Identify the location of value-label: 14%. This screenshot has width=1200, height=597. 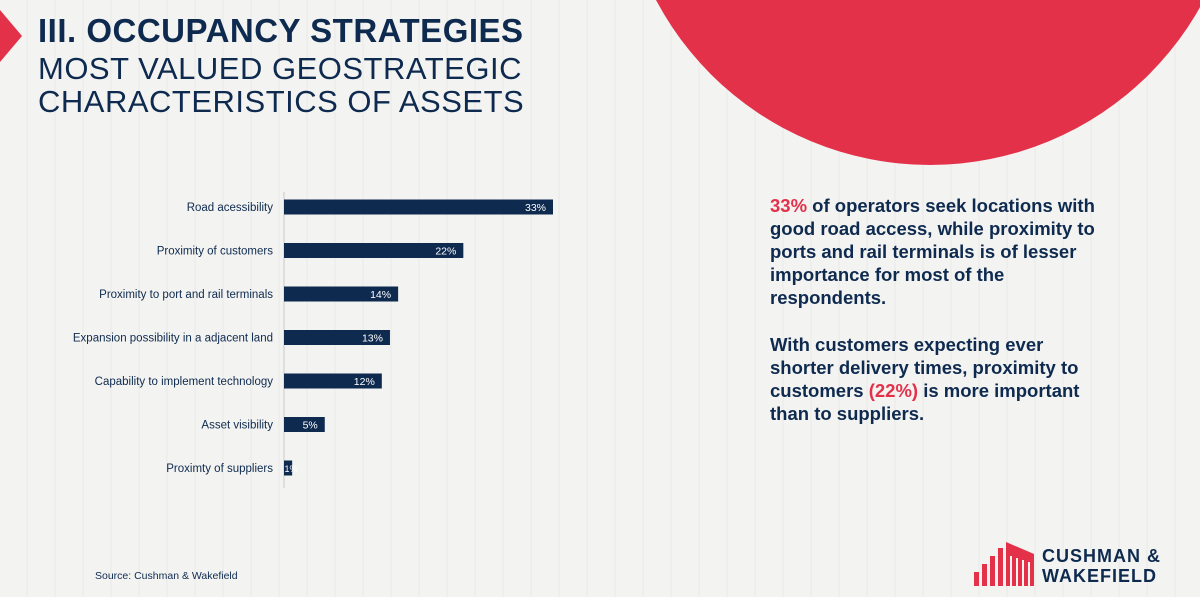
(380, 295).